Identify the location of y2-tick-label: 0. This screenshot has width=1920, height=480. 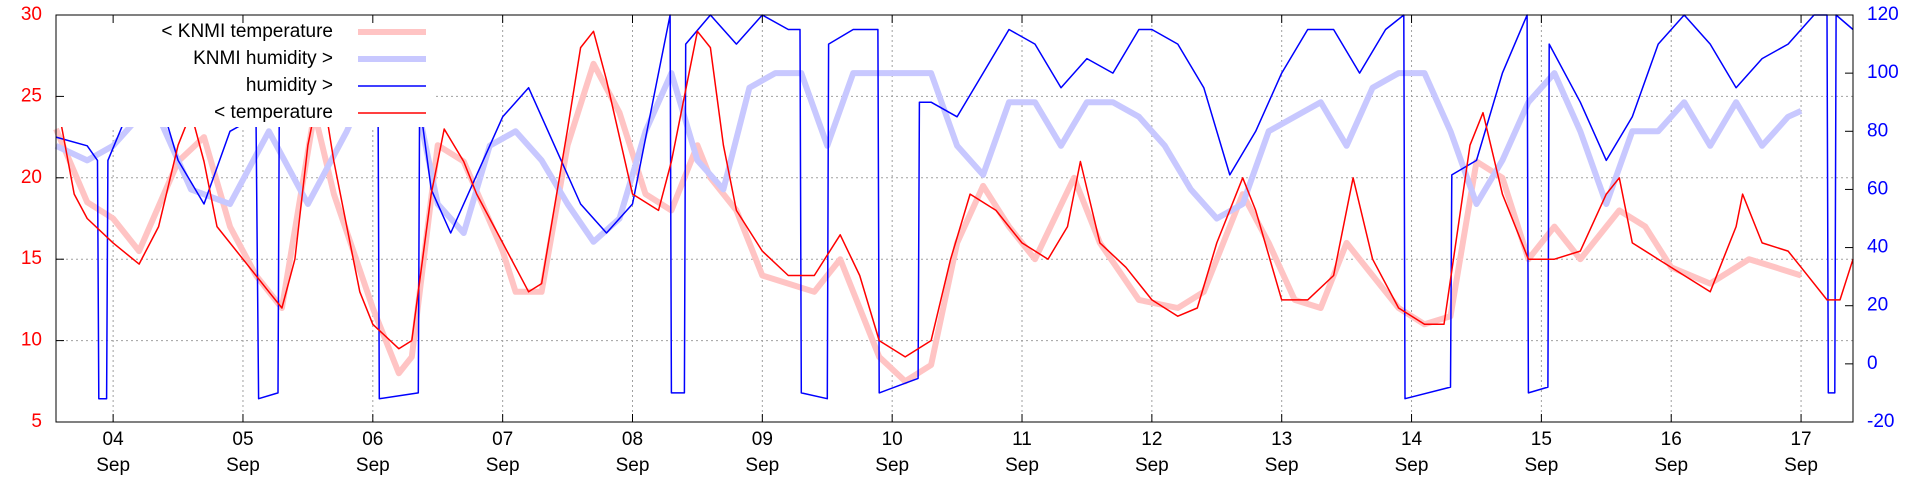
(1872, 363).